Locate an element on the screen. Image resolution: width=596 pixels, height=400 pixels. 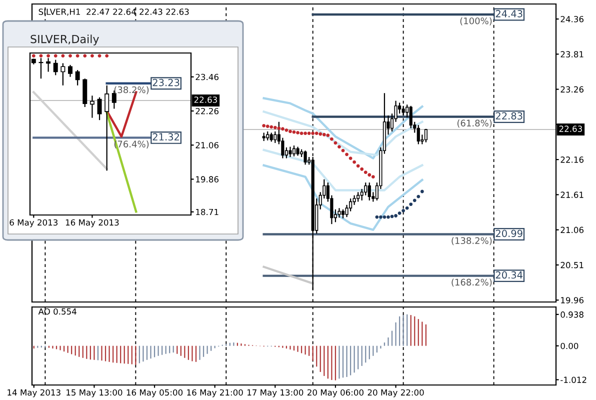
data-label: 23.23 is located at coordinates (166, 82).